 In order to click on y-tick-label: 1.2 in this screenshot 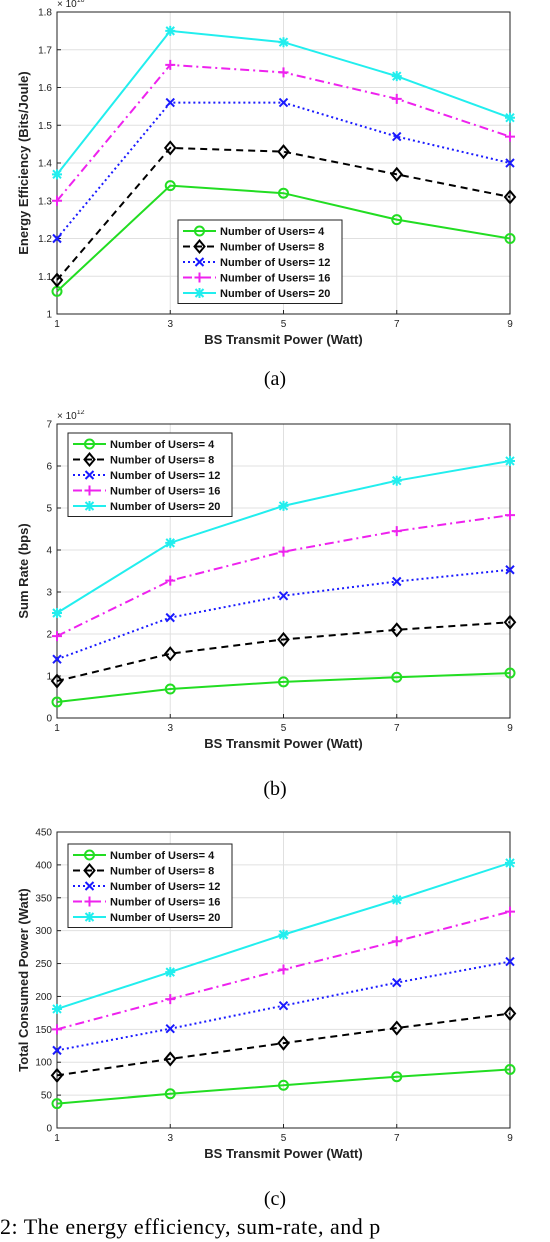, I will do `click(45, 239)`.